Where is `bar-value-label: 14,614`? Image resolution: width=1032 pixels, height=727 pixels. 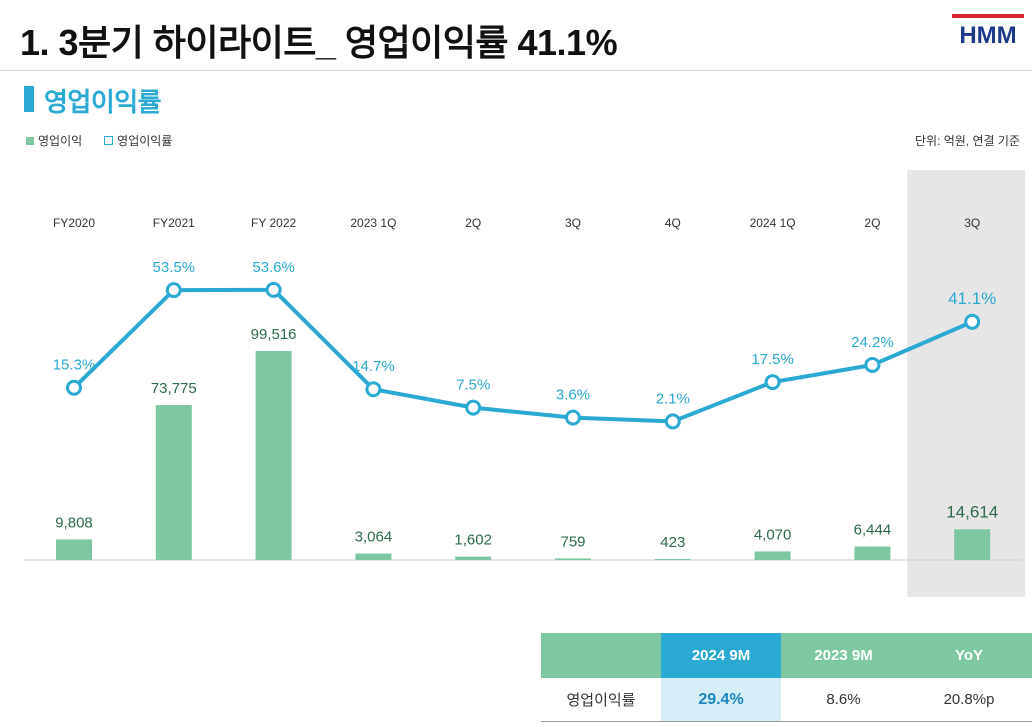 bar-value-label: 14,614 is located at coordinates (972, 511).